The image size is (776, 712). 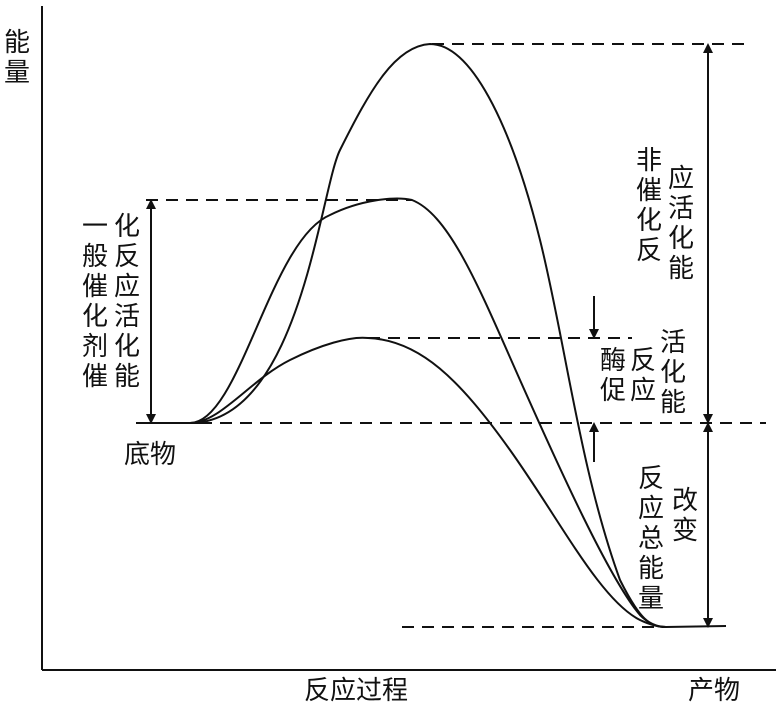 What do you see at coordinates (126, 302) in the screenshot?
I see `general-catalyst-label-line2: 化反应活化能` at bounding box center [126, 302].